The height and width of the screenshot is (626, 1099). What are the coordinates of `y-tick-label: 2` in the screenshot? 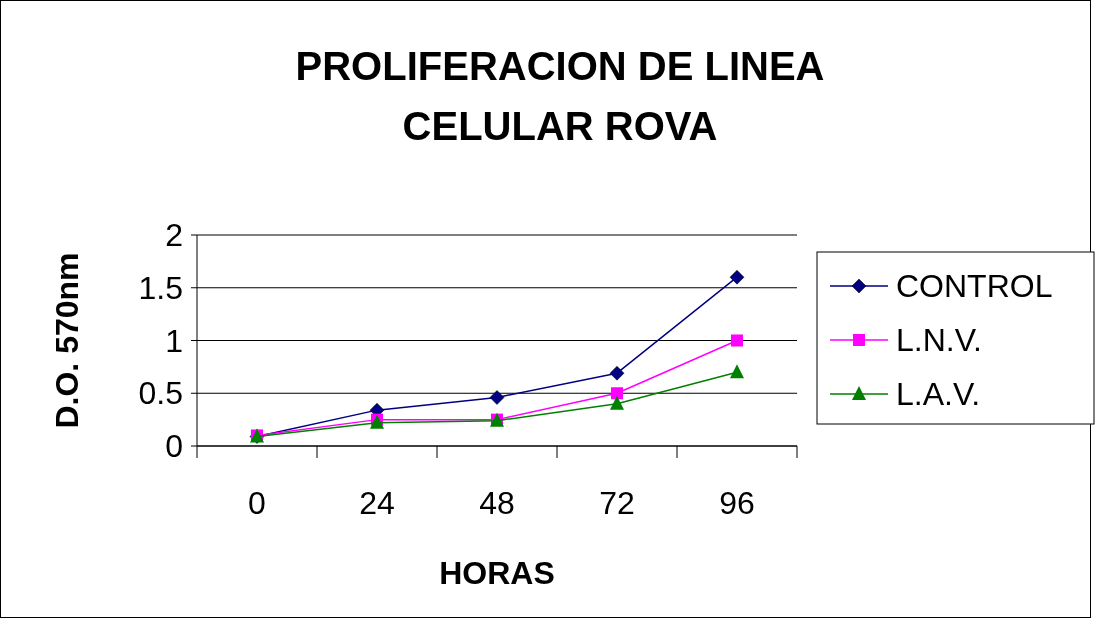 It's located at (174, 235).